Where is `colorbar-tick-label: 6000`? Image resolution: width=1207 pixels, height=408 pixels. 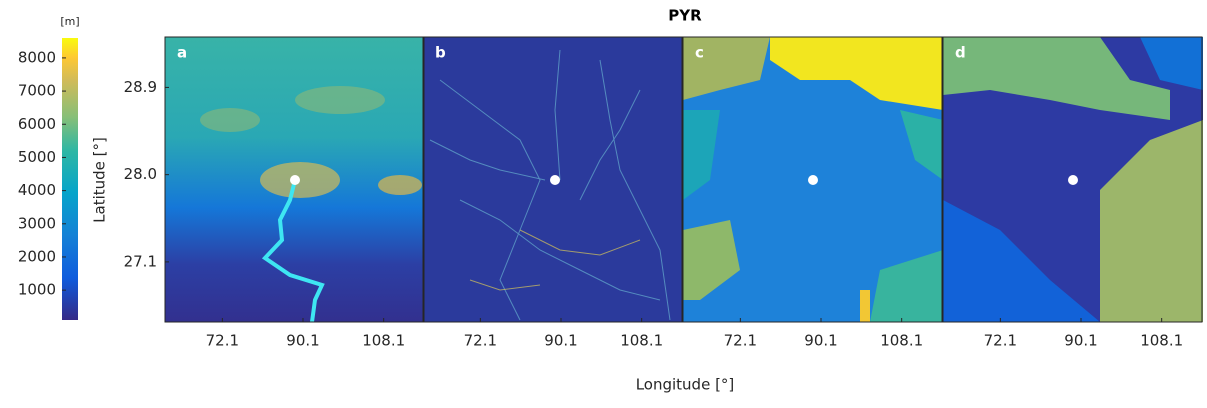
colorbar-tick-label: 6000 is located at coordinates (37, 124).